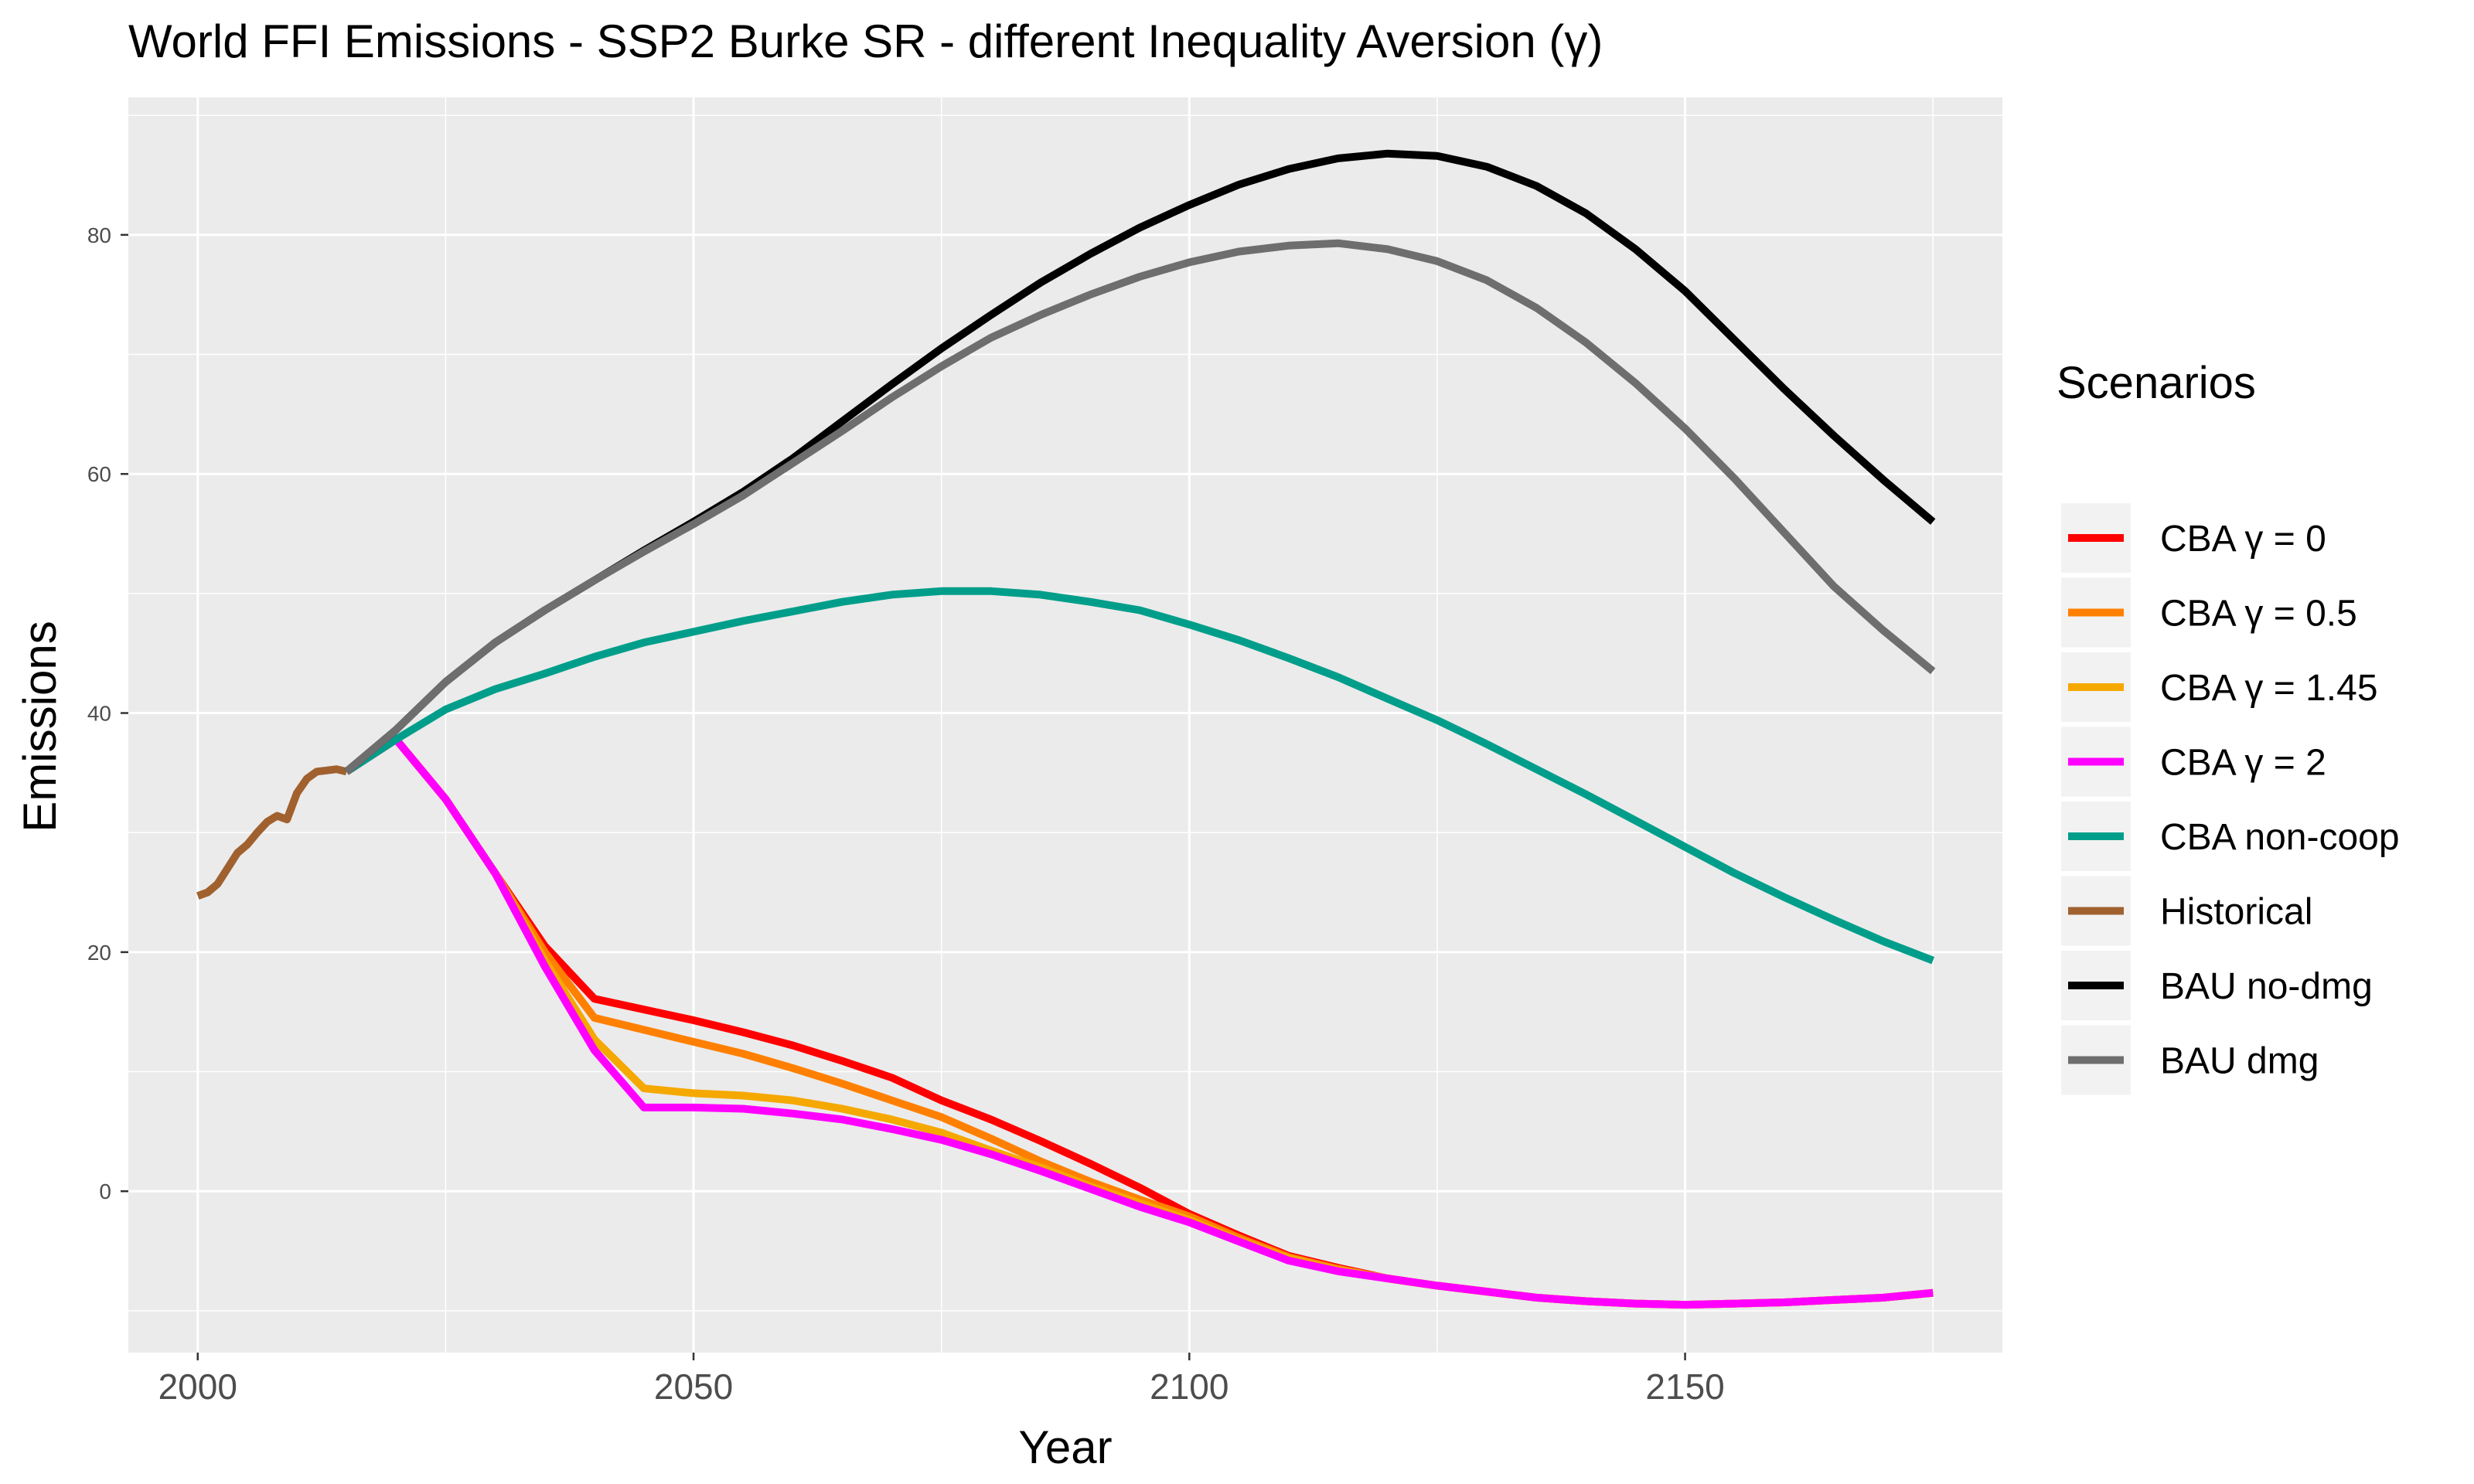  Describe the element at coordinates (2236, 912) in the screenshot. I see `legend-label: Historical` at that location.